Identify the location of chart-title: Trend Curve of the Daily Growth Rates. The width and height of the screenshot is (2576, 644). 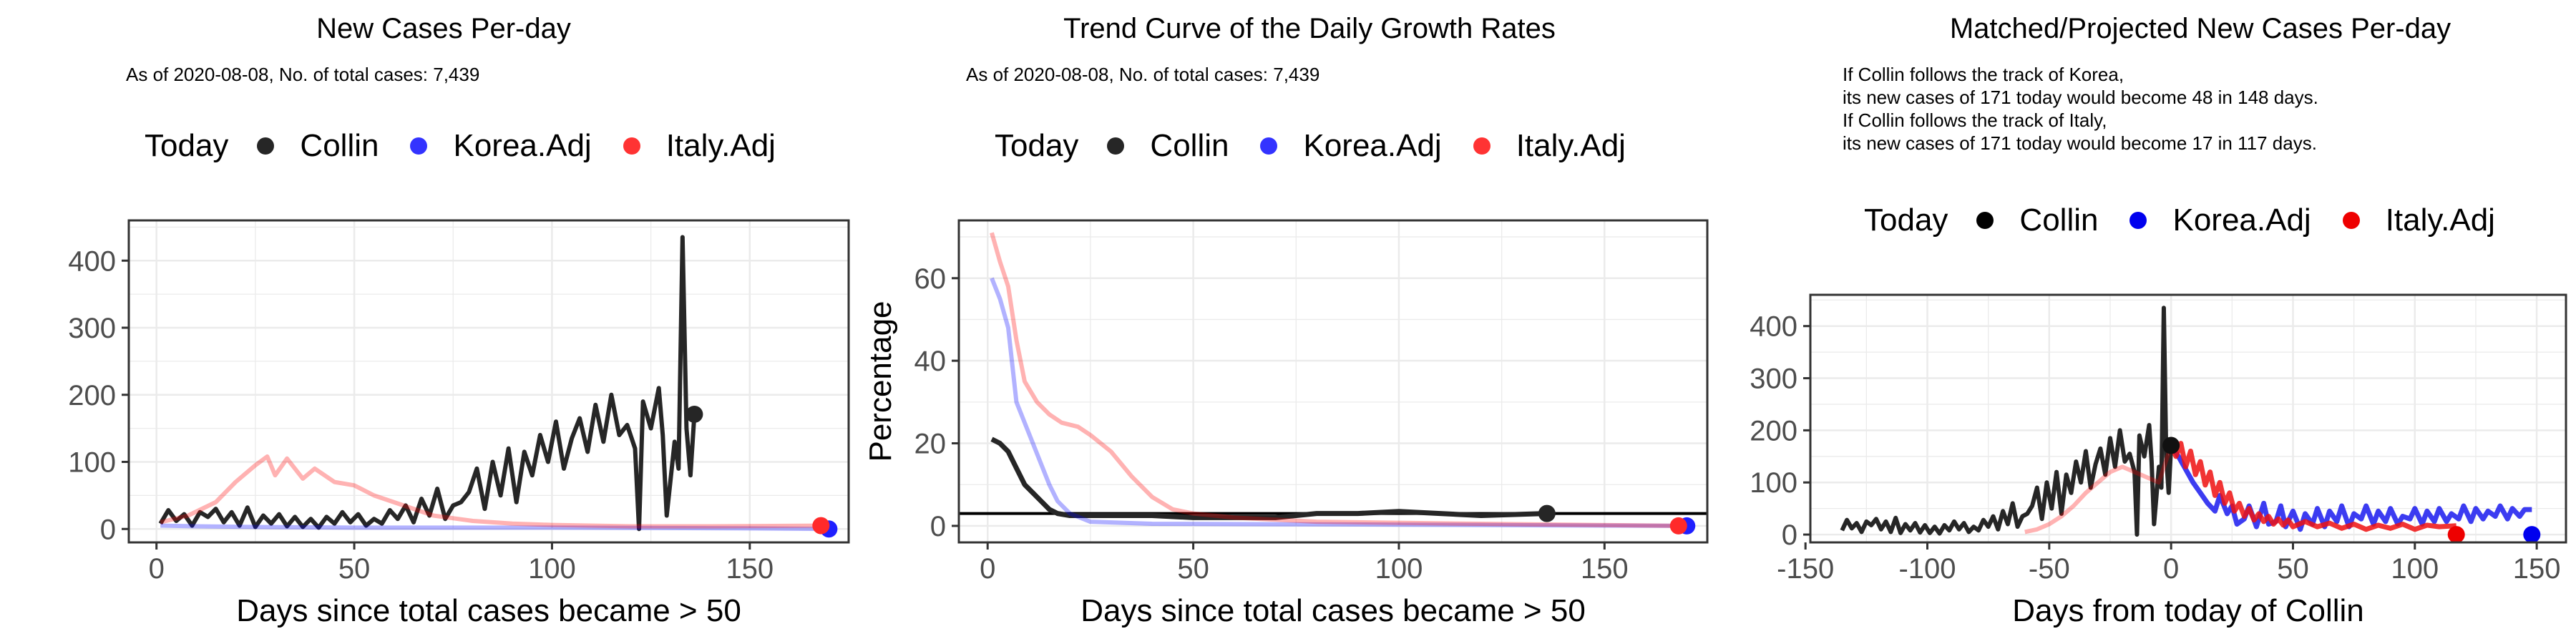
(1309, 28).